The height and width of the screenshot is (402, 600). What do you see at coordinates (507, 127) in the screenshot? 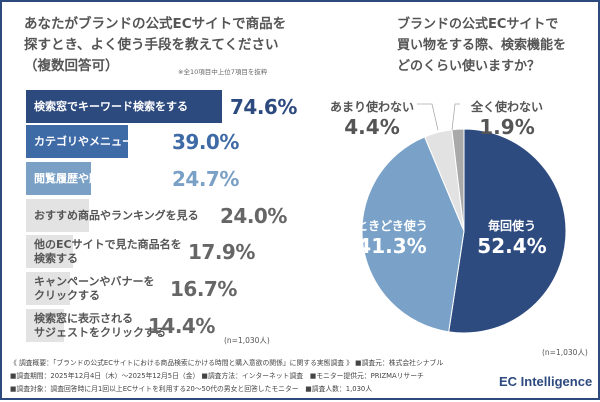
I see `pie-value-label: 1.9%` at bounding box center [507, 127].